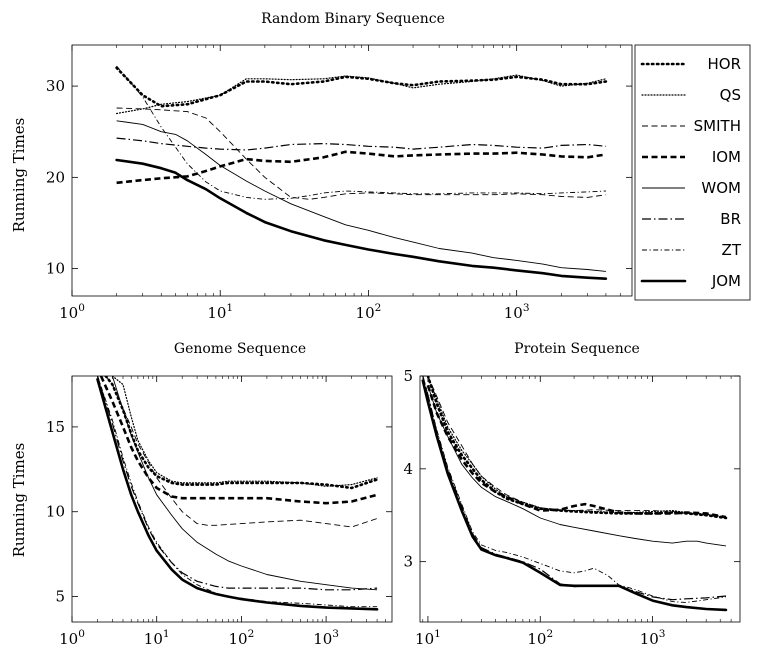  I want to click on legend-label-zt: ZT, so click(732, 250).